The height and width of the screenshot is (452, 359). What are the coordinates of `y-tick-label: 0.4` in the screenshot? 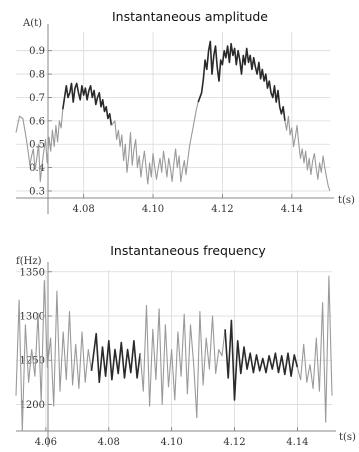 It's located at (37, 168).